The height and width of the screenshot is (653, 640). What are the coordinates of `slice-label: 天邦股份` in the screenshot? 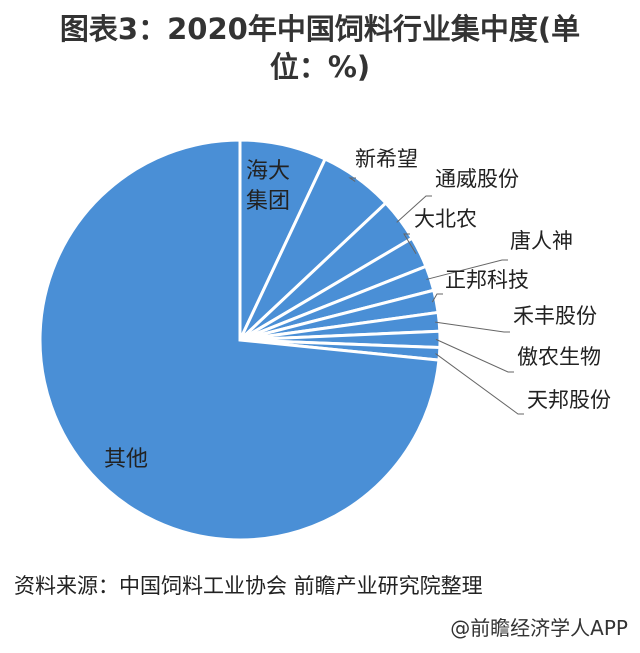 It's located at (569, 400).